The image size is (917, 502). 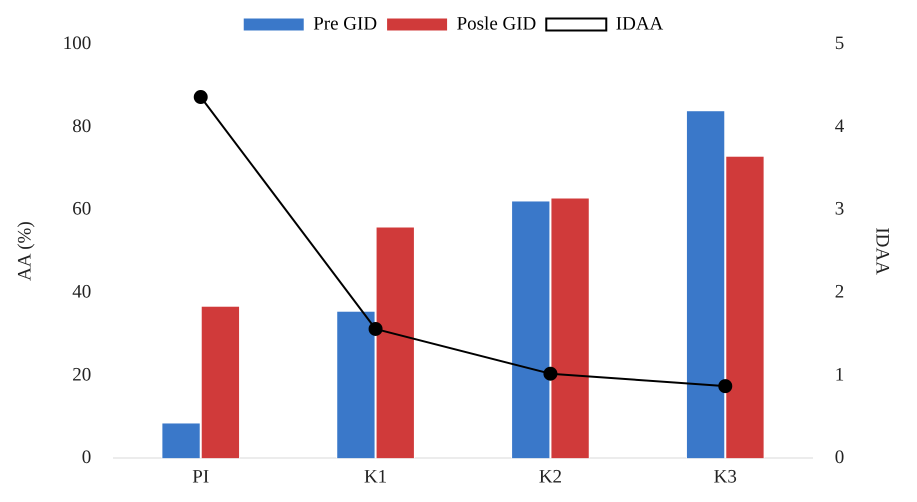 What do you see at coordinates (82, 375) in the screenshot?
I see `y-tick-label: 20` at bounding box center [82, 375].